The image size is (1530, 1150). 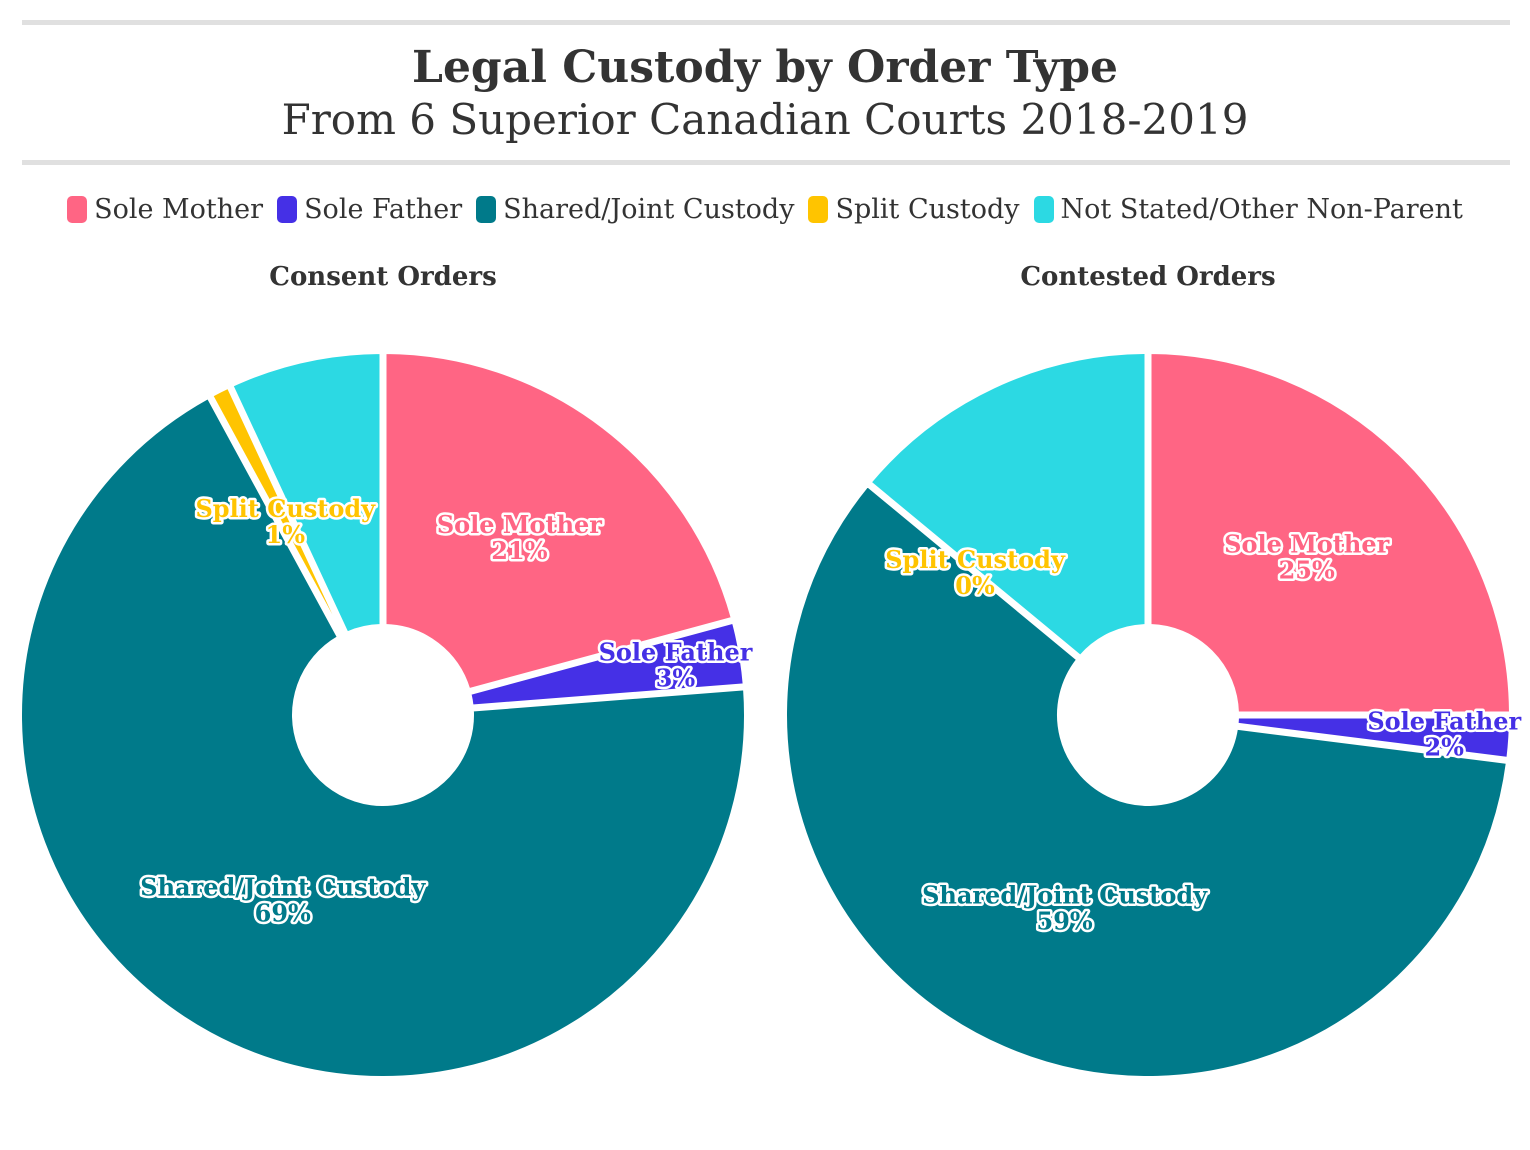 I want to click on data-value-shared-joint-custody: 69%, so click(x=283, y=912).